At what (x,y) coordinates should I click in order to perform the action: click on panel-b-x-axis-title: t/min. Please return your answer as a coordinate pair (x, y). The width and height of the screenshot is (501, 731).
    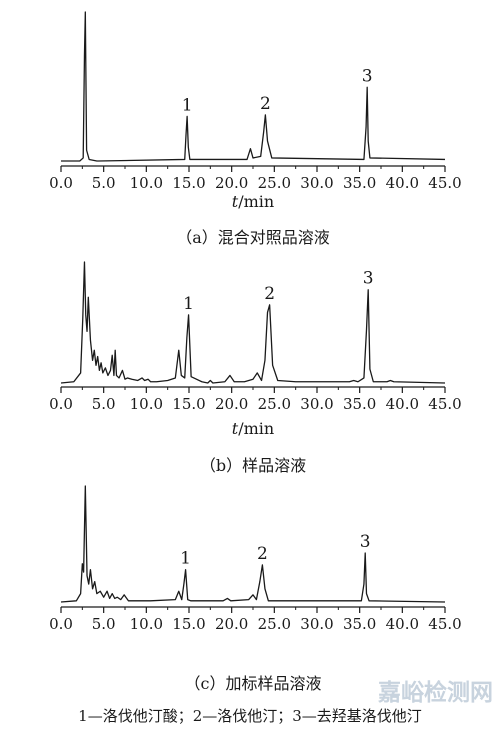
    Looking at the image, I should click on (253, 428).